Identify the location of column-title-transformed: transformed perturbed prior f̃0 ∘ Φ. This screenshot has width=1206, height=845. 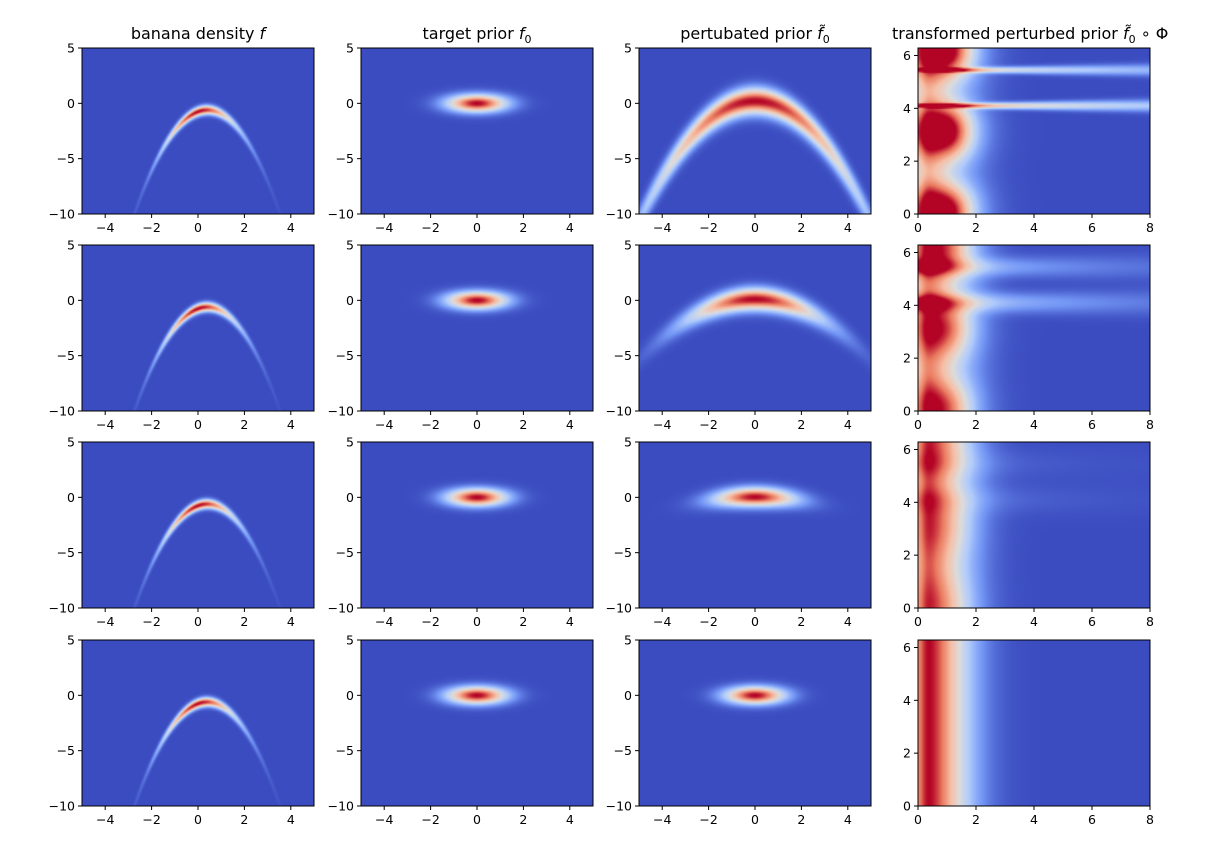
(1030, 35).